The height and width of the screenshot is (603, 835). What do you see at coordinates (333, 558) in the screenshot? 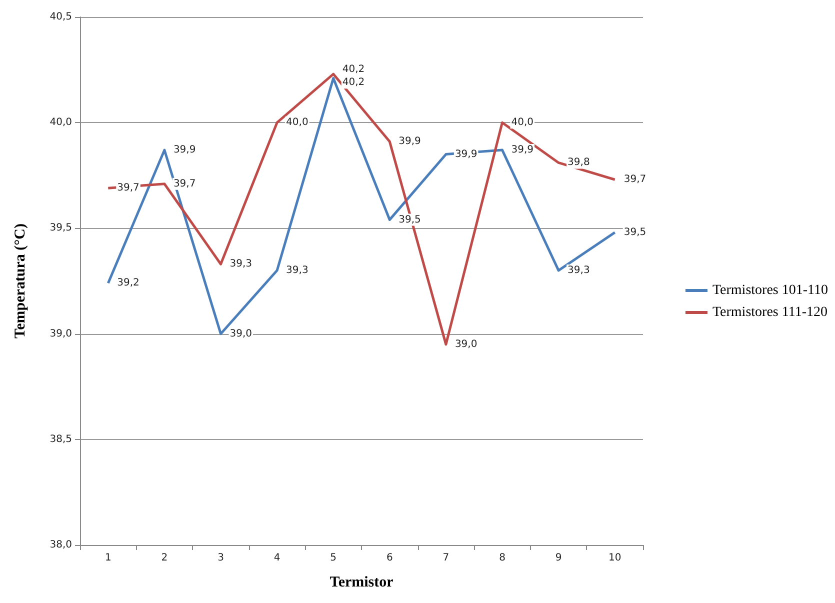
I see `x-tick-label: 5` at bounding box center [333, 558].